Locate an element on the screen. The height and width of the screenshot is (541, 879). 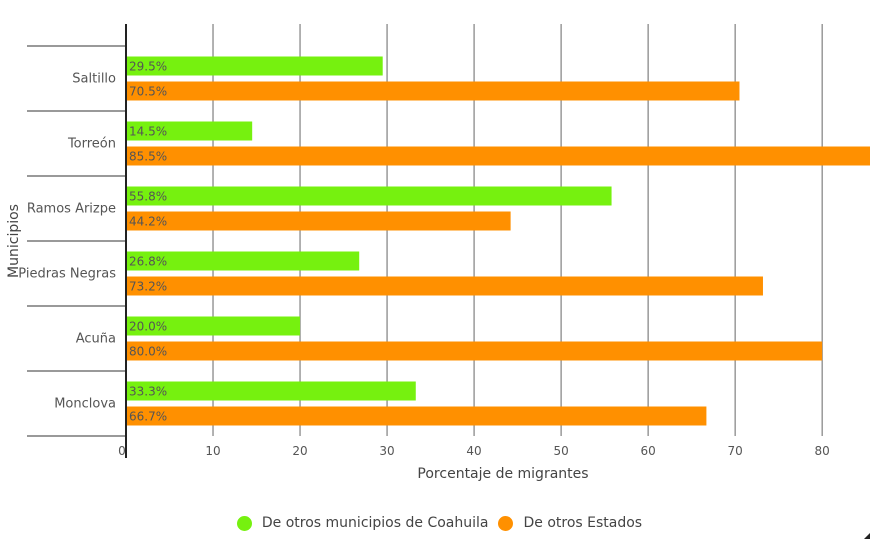
y-category-label: Torreón is located at coordinates (91, 144).